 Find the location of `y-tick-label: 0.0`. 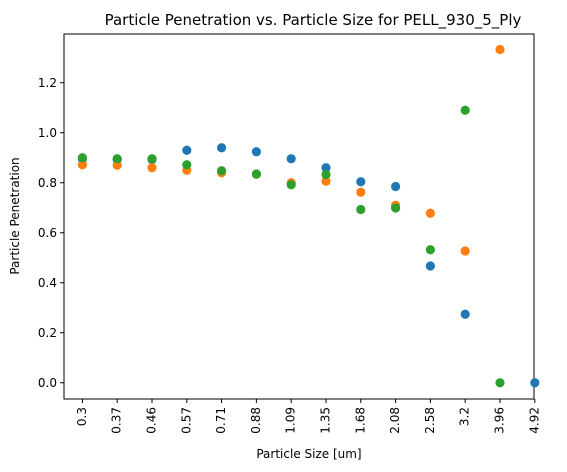

y-tick-label: 0.0 is located at coordinates (47, 383).